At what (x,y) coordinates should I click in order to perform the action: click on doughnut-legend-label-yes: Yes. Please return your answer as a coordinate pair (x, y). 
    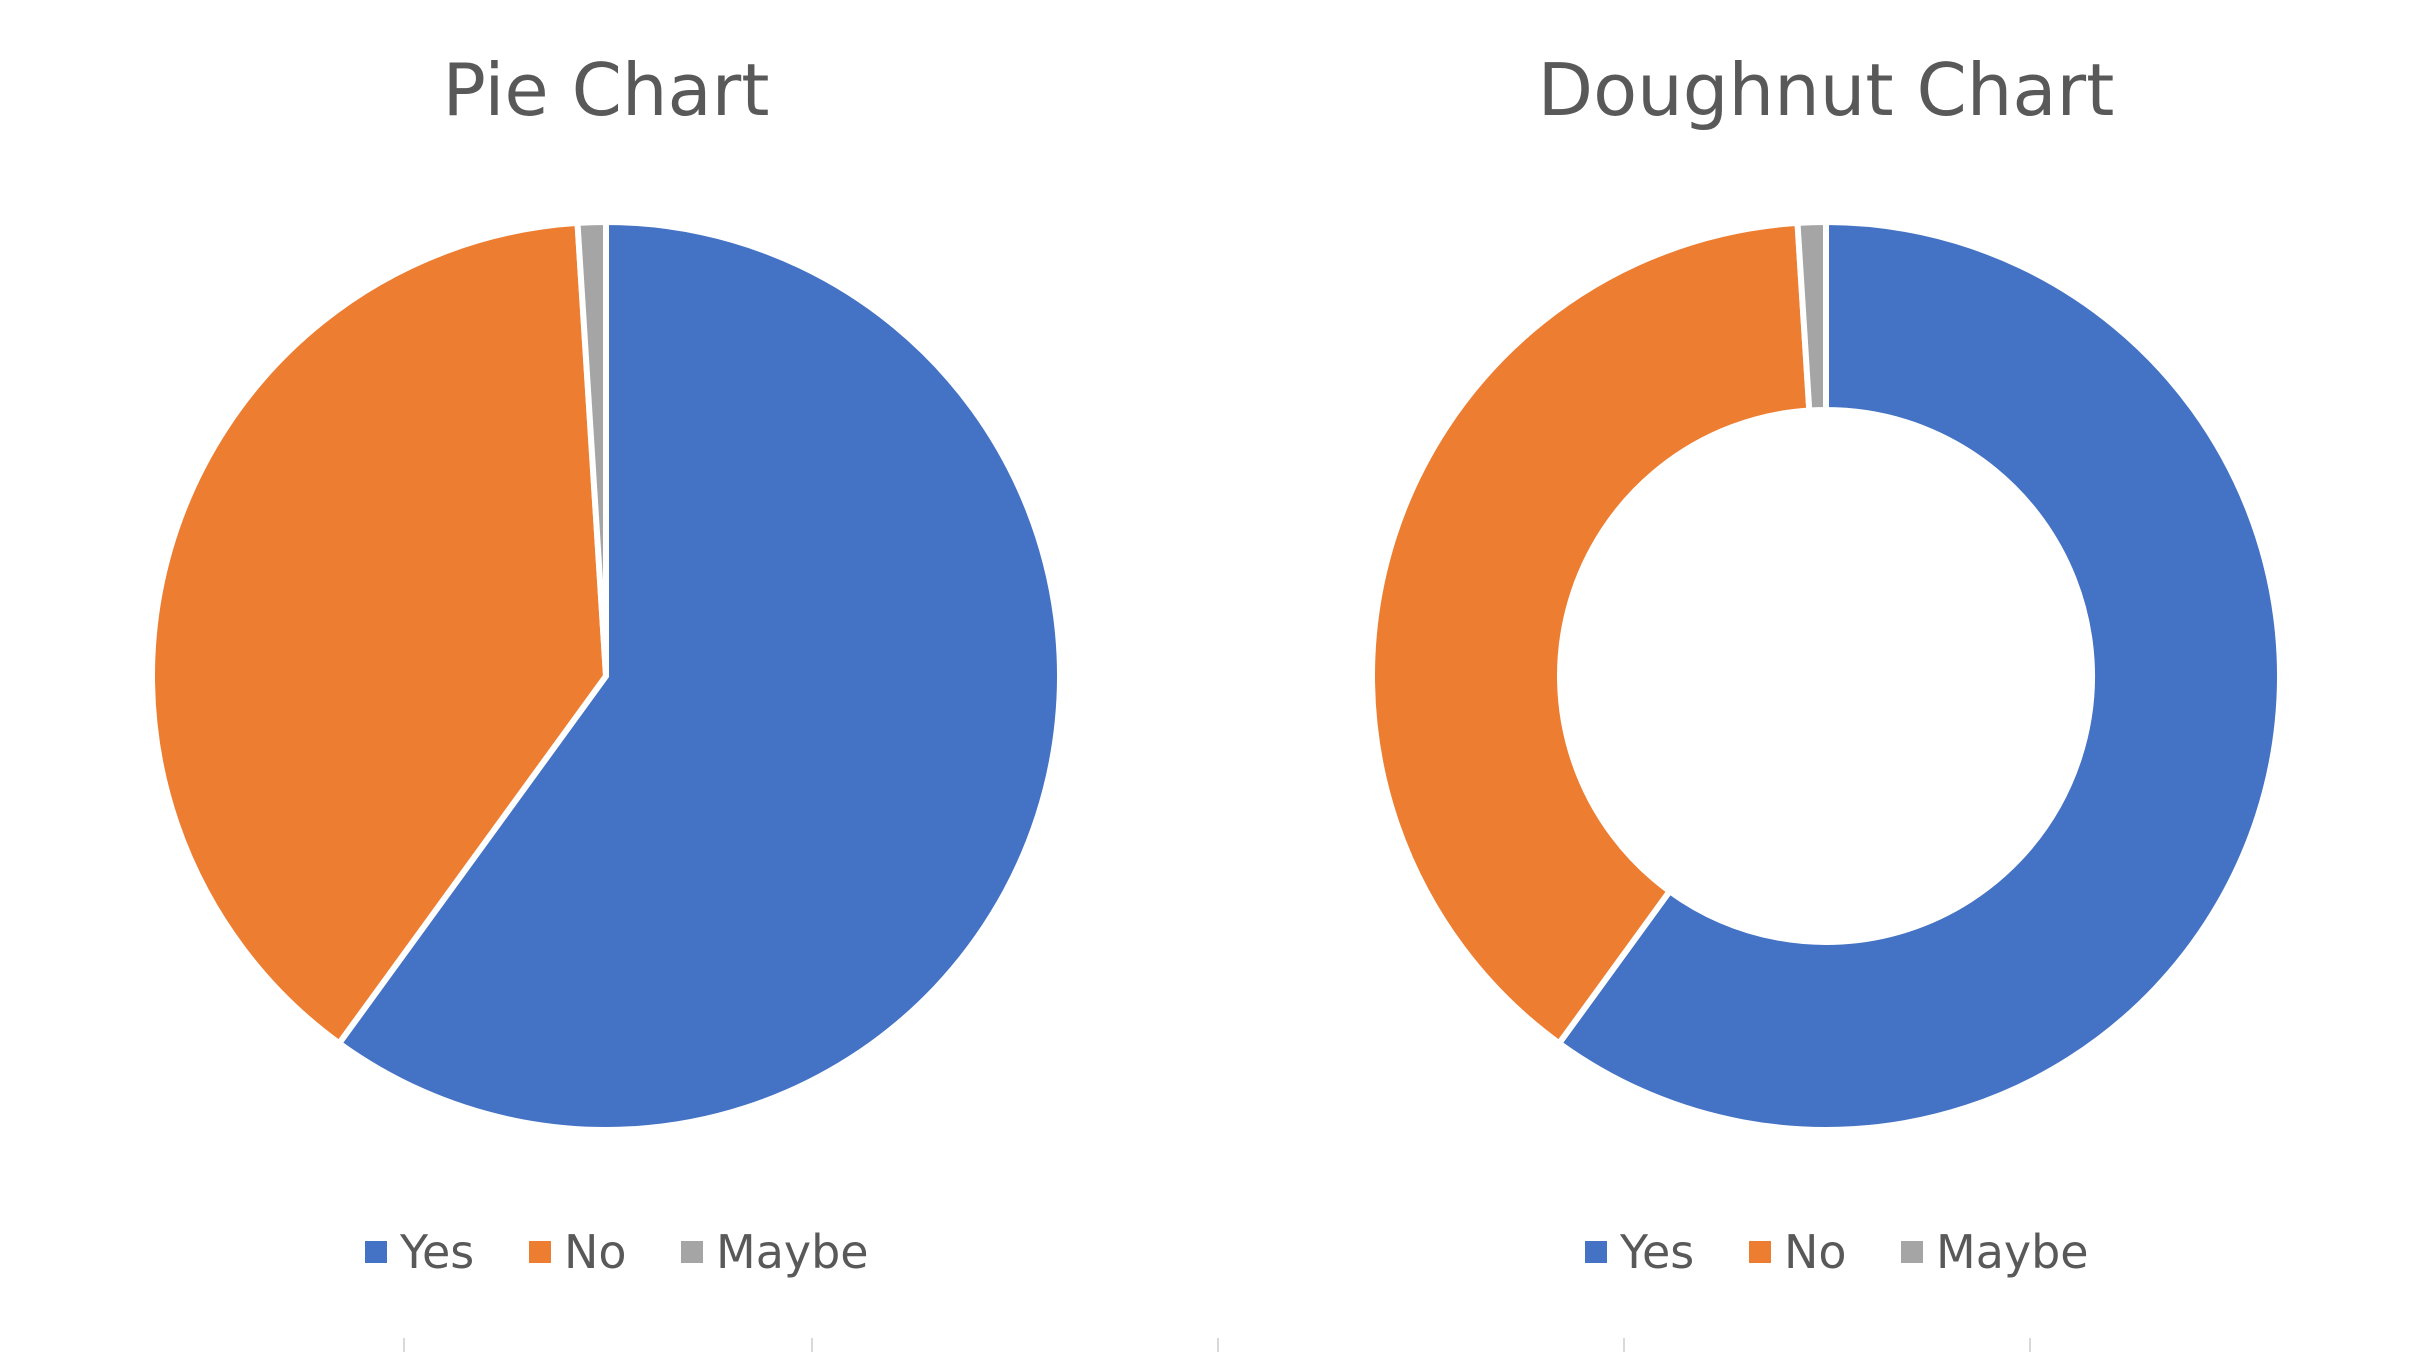
    Looking at the image, I should click on (1656, 1252).